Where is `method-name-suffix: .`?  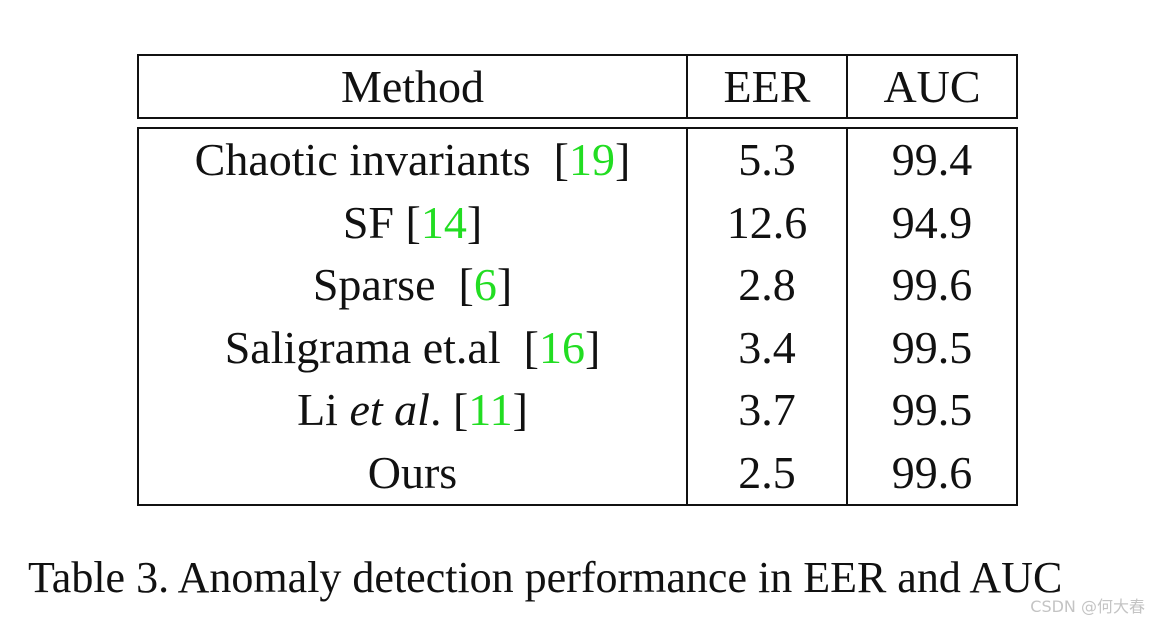
method-name-suffix: . is located at coordinates (435, 410).